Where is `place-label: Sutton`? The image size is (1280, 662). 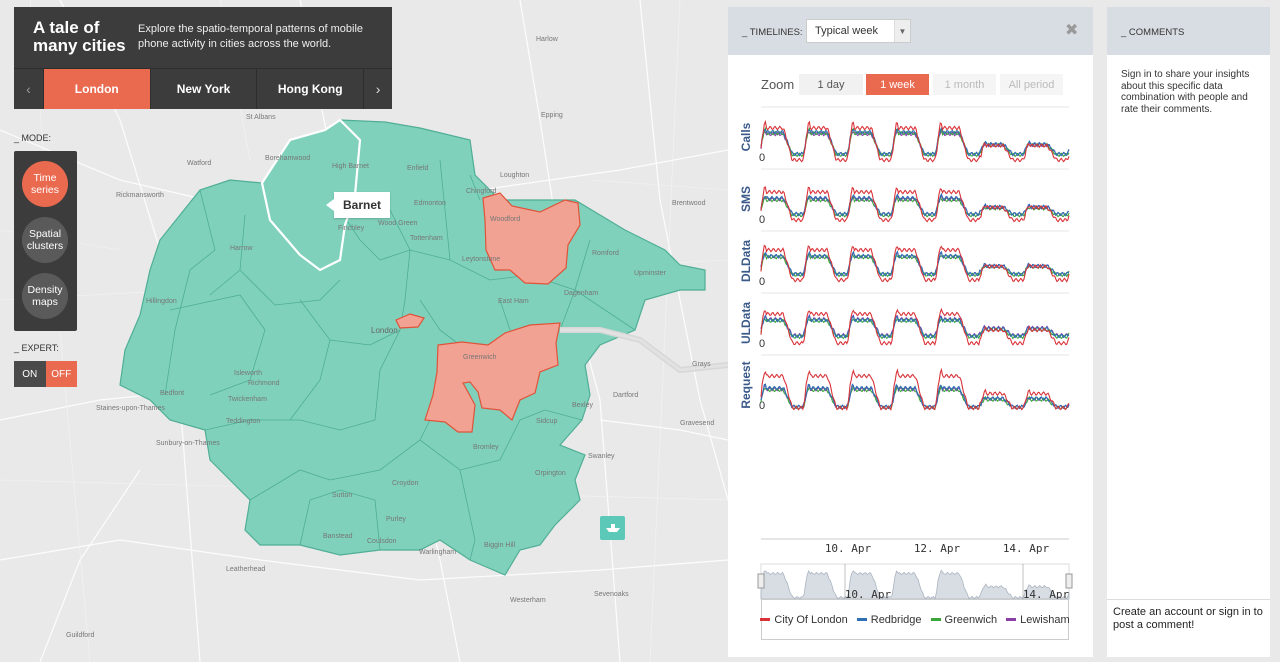
place-label: Sutton is located at coordinates (342, 495).